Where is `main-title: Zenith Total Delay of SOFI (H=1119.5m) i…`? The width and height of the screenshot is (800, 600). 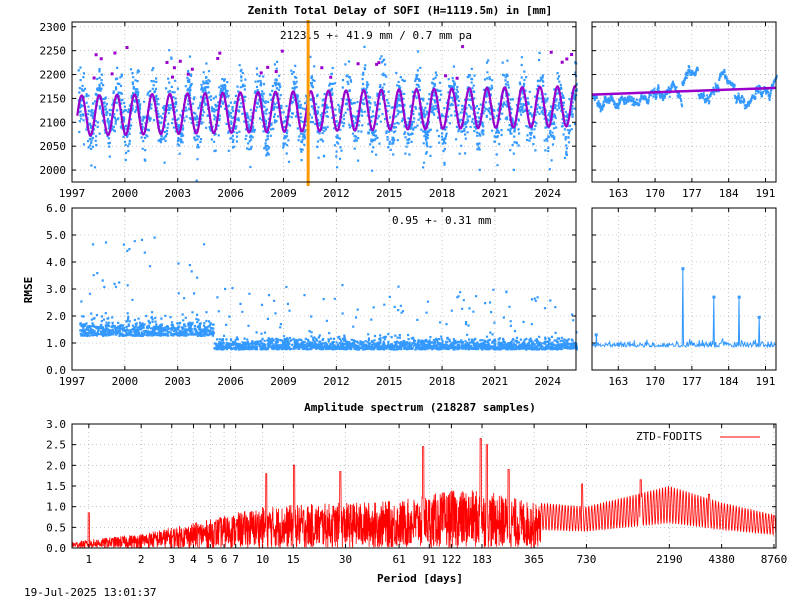
main-title: Zenith Total Delay of SOFI (H=1119.5m) i… is located at coordinates (400, 10).